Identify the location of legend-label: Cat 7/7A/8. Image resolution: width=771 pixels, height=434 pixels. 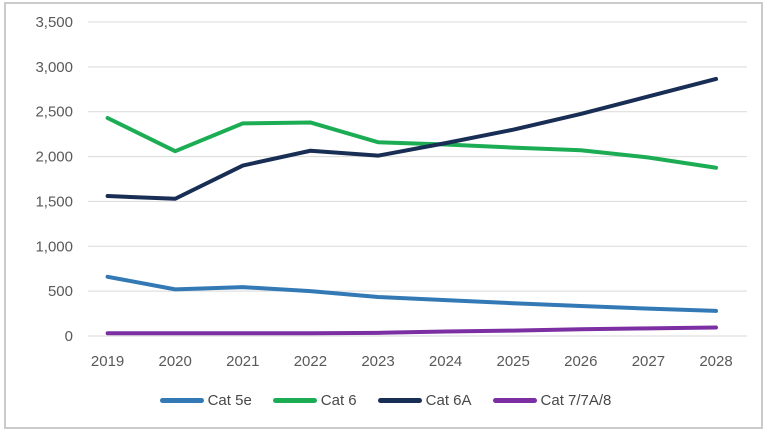
(576, 400).